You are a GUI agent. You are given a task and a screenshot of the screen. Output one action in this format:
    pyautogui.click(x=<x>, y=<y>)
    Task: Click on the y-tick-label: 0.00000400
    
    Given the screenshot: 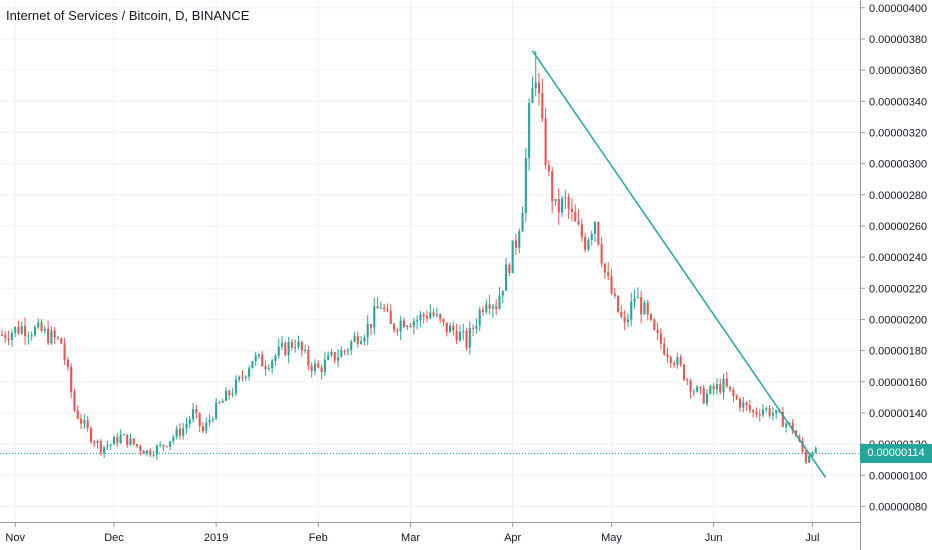 What is the action you would take?
    pyautogui.click(x=898, y=9)
    